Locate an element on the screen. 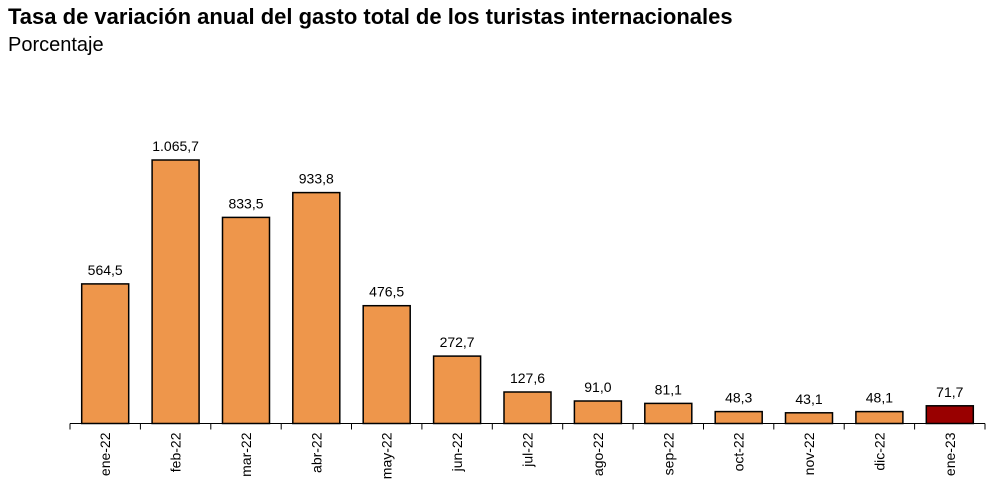 This screenshot has width=1000, height=490. data-label-sep-22: 81,1 is located at coordinates (668, 389).